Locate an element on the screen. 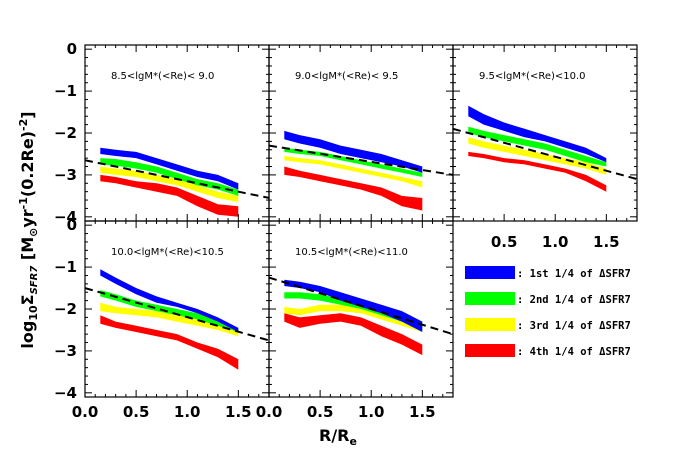 This screenshot has width=681, height=454. legend-item-4: : 4th 1/4 of ΔSFR7 is located at coordinates (548, 351).